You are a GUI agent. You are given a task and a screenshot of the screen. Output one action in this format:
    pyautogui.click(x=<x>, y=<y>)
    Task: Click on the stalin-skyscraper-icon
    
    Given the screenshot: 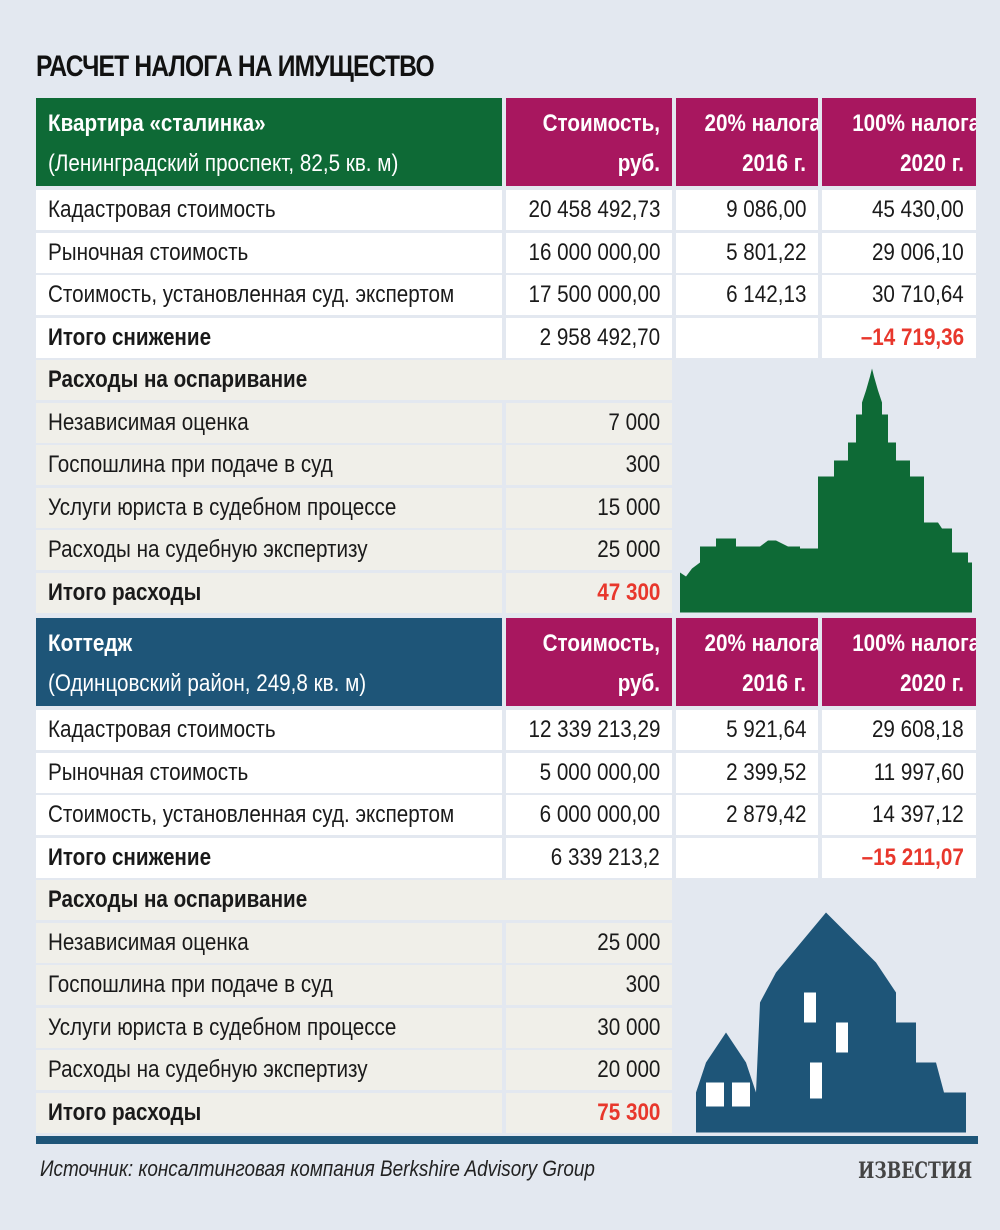 What is the action you would take?
    pyautogui.click(x=826, y=490)
    